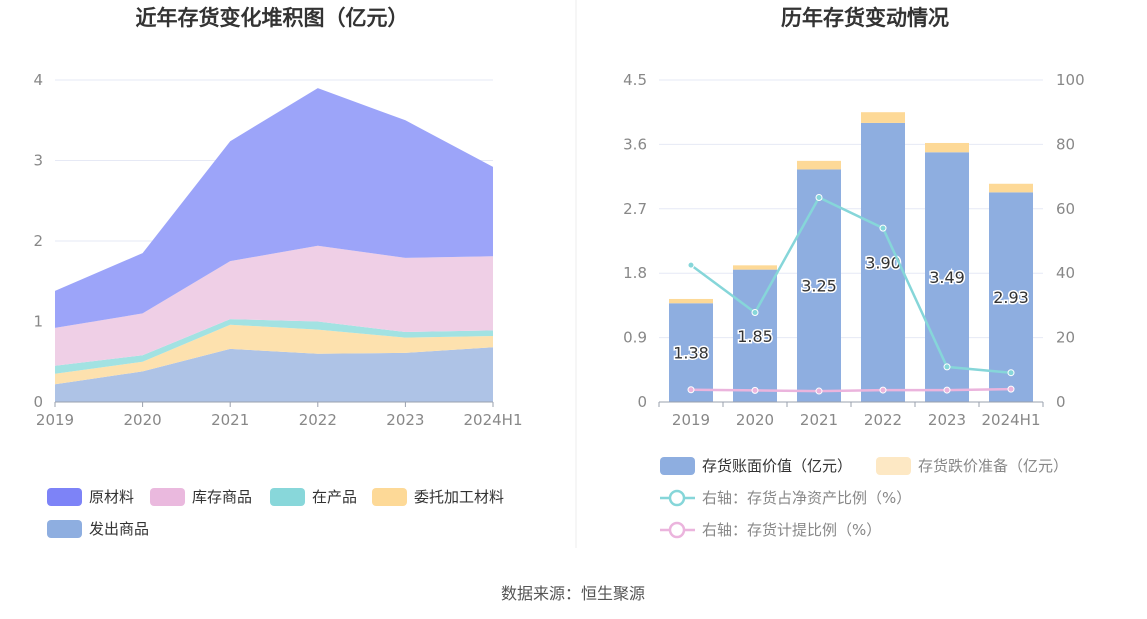 The image size is (1147, 619). I want to click on right-y-right-tick-label: 80, so click(1065, 144).